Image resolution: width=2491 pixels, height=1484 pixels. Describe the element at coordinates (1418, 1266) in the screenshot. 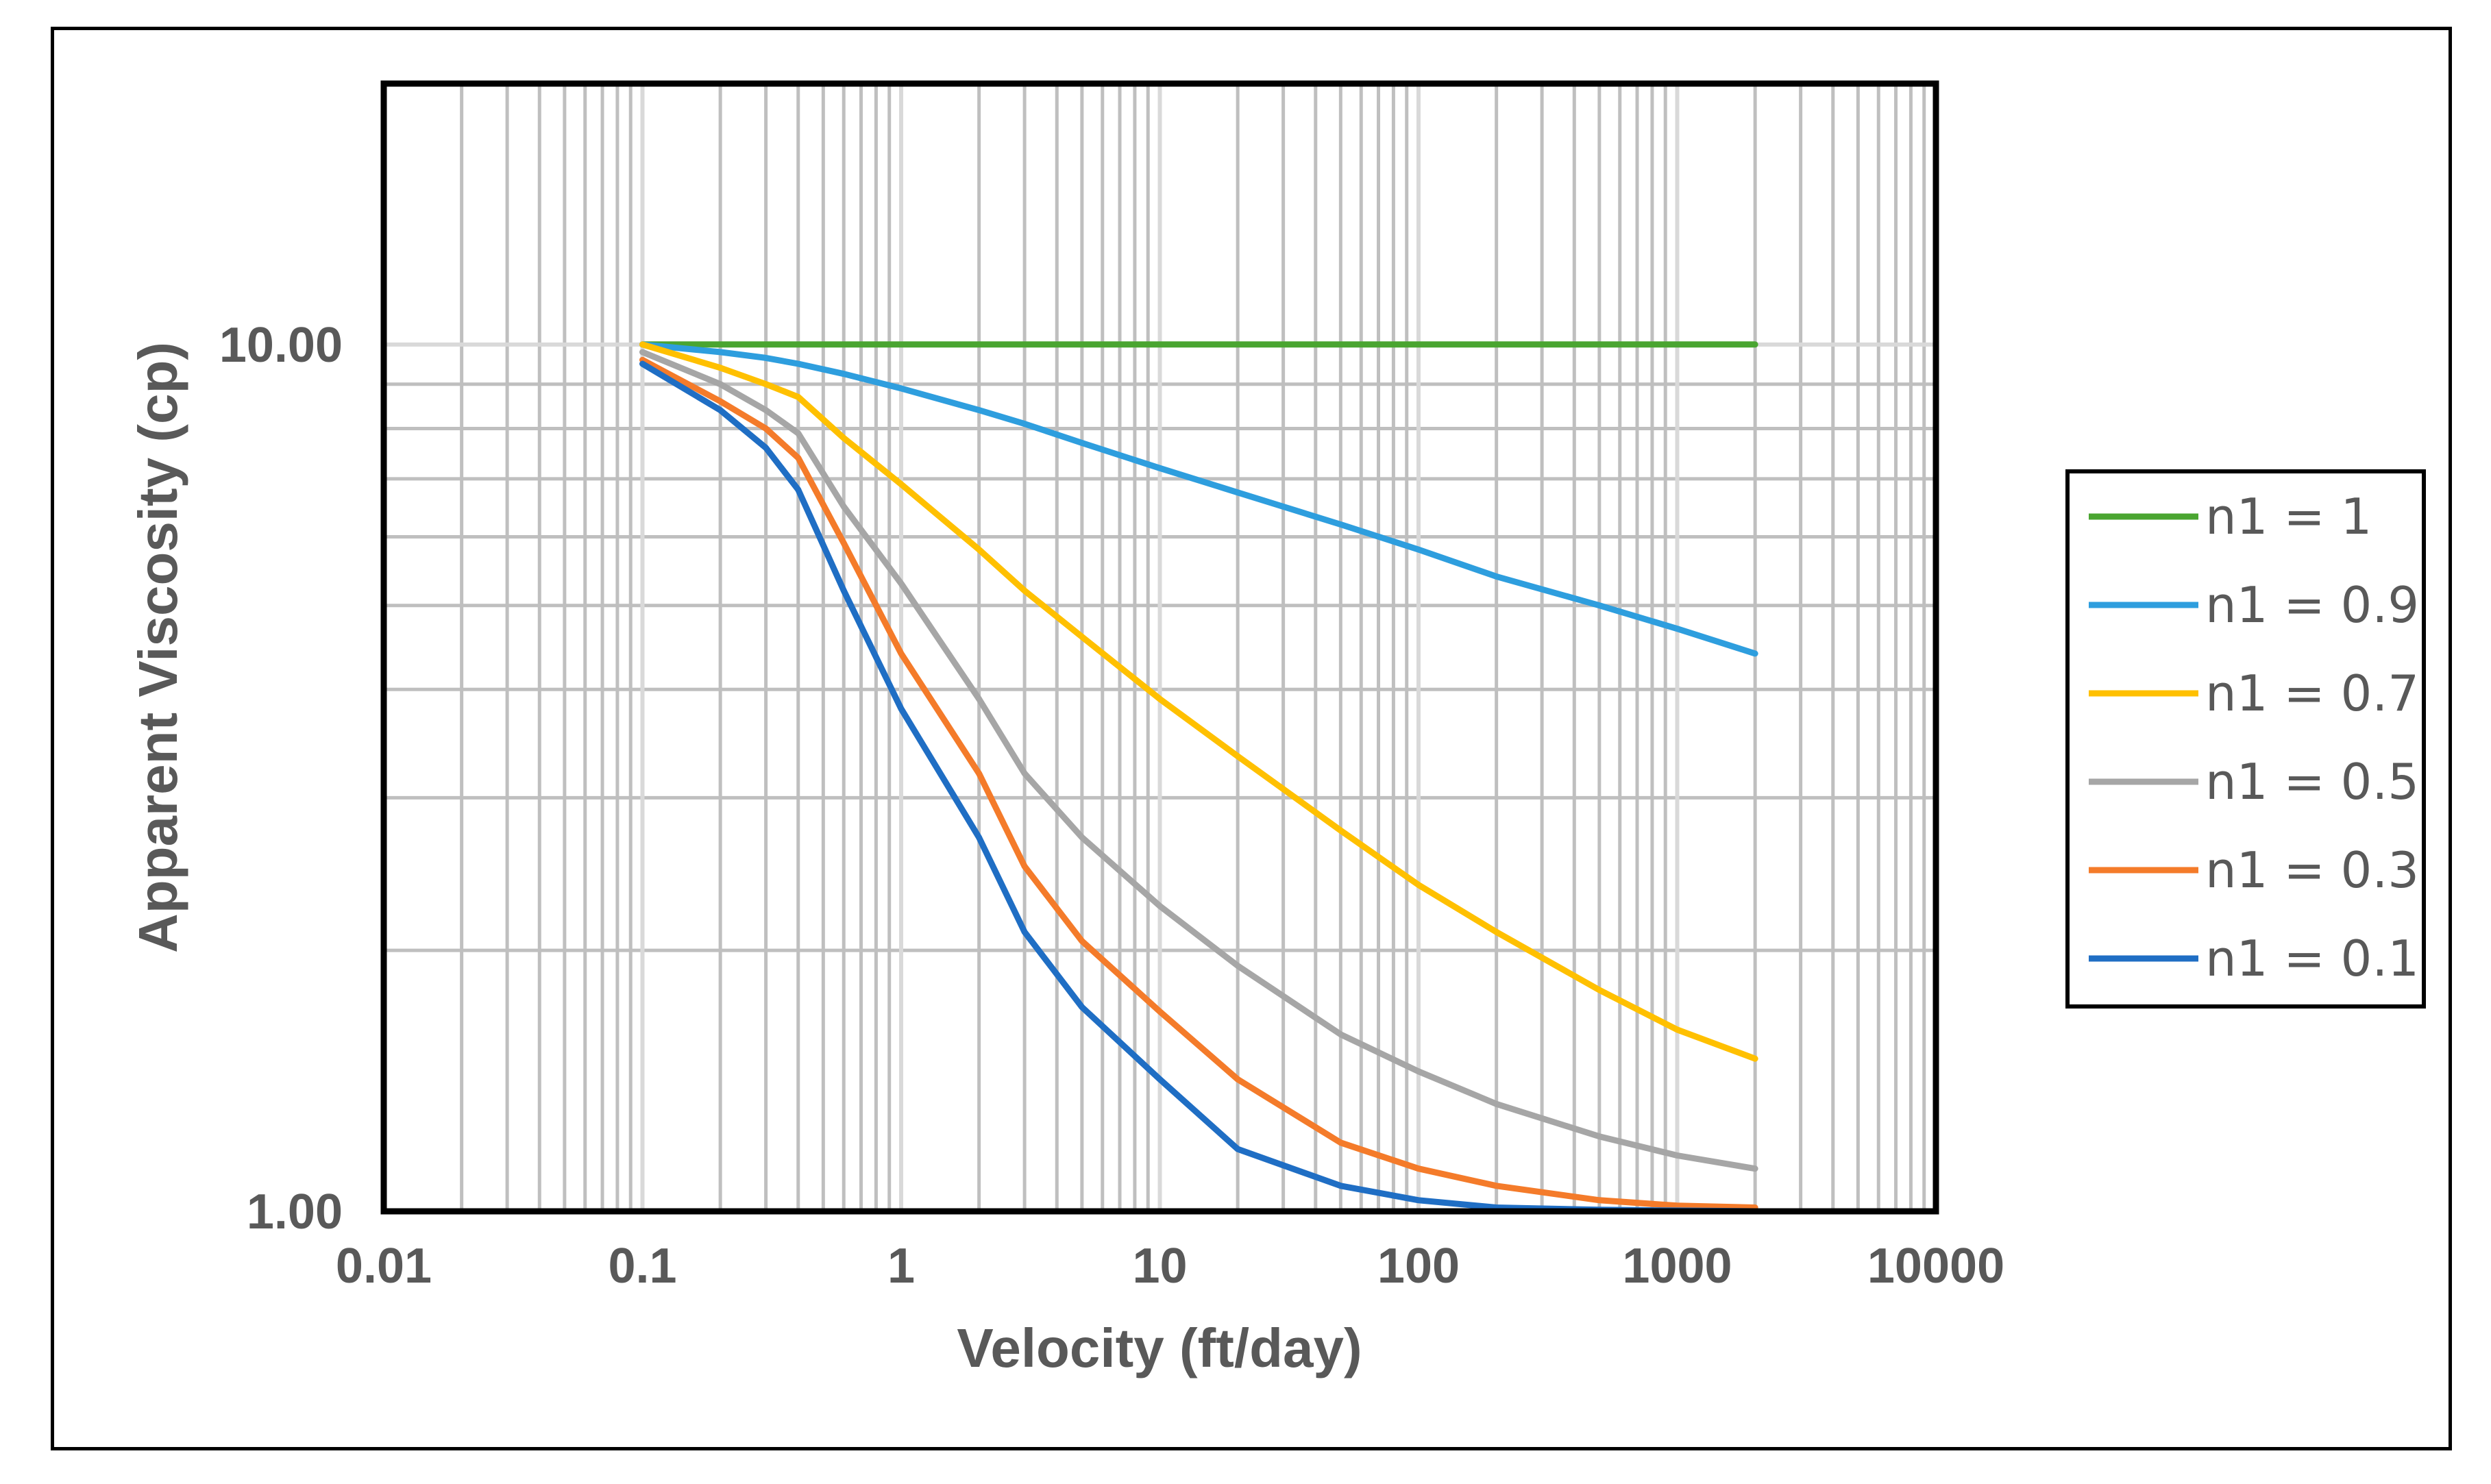

I see `x-tick-label: 100` at that location.